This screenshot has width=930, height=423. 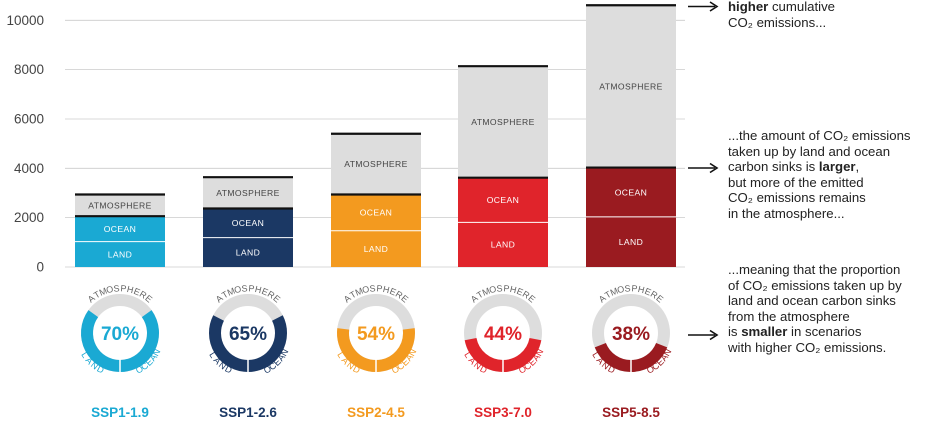 I want to click on annotation-text: of CO₂ emissions taken up by, so click(x=815, y=285).